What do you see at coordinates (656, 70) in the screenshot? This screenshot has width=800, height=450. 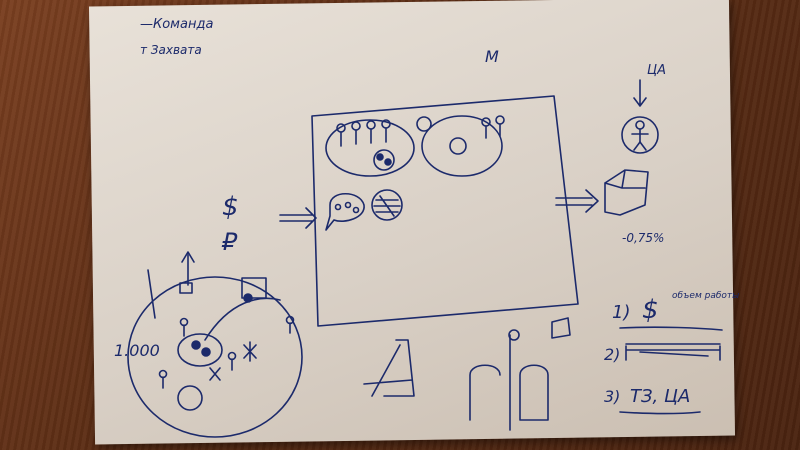 I see `target-audience-label: ЦА` at bounding box center [656, 70].